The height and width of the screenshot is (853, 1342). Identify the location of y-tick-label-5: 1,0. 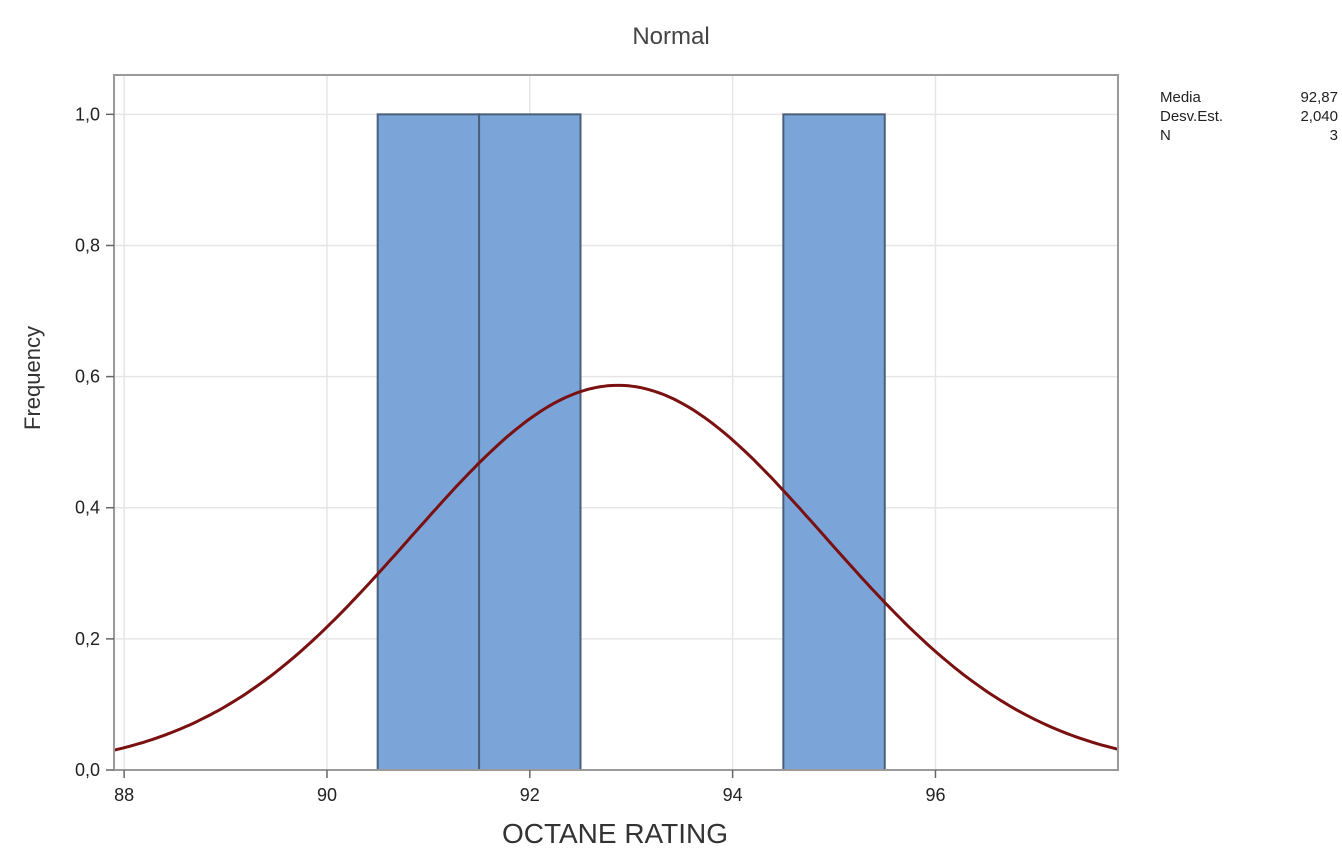
(87, 114).